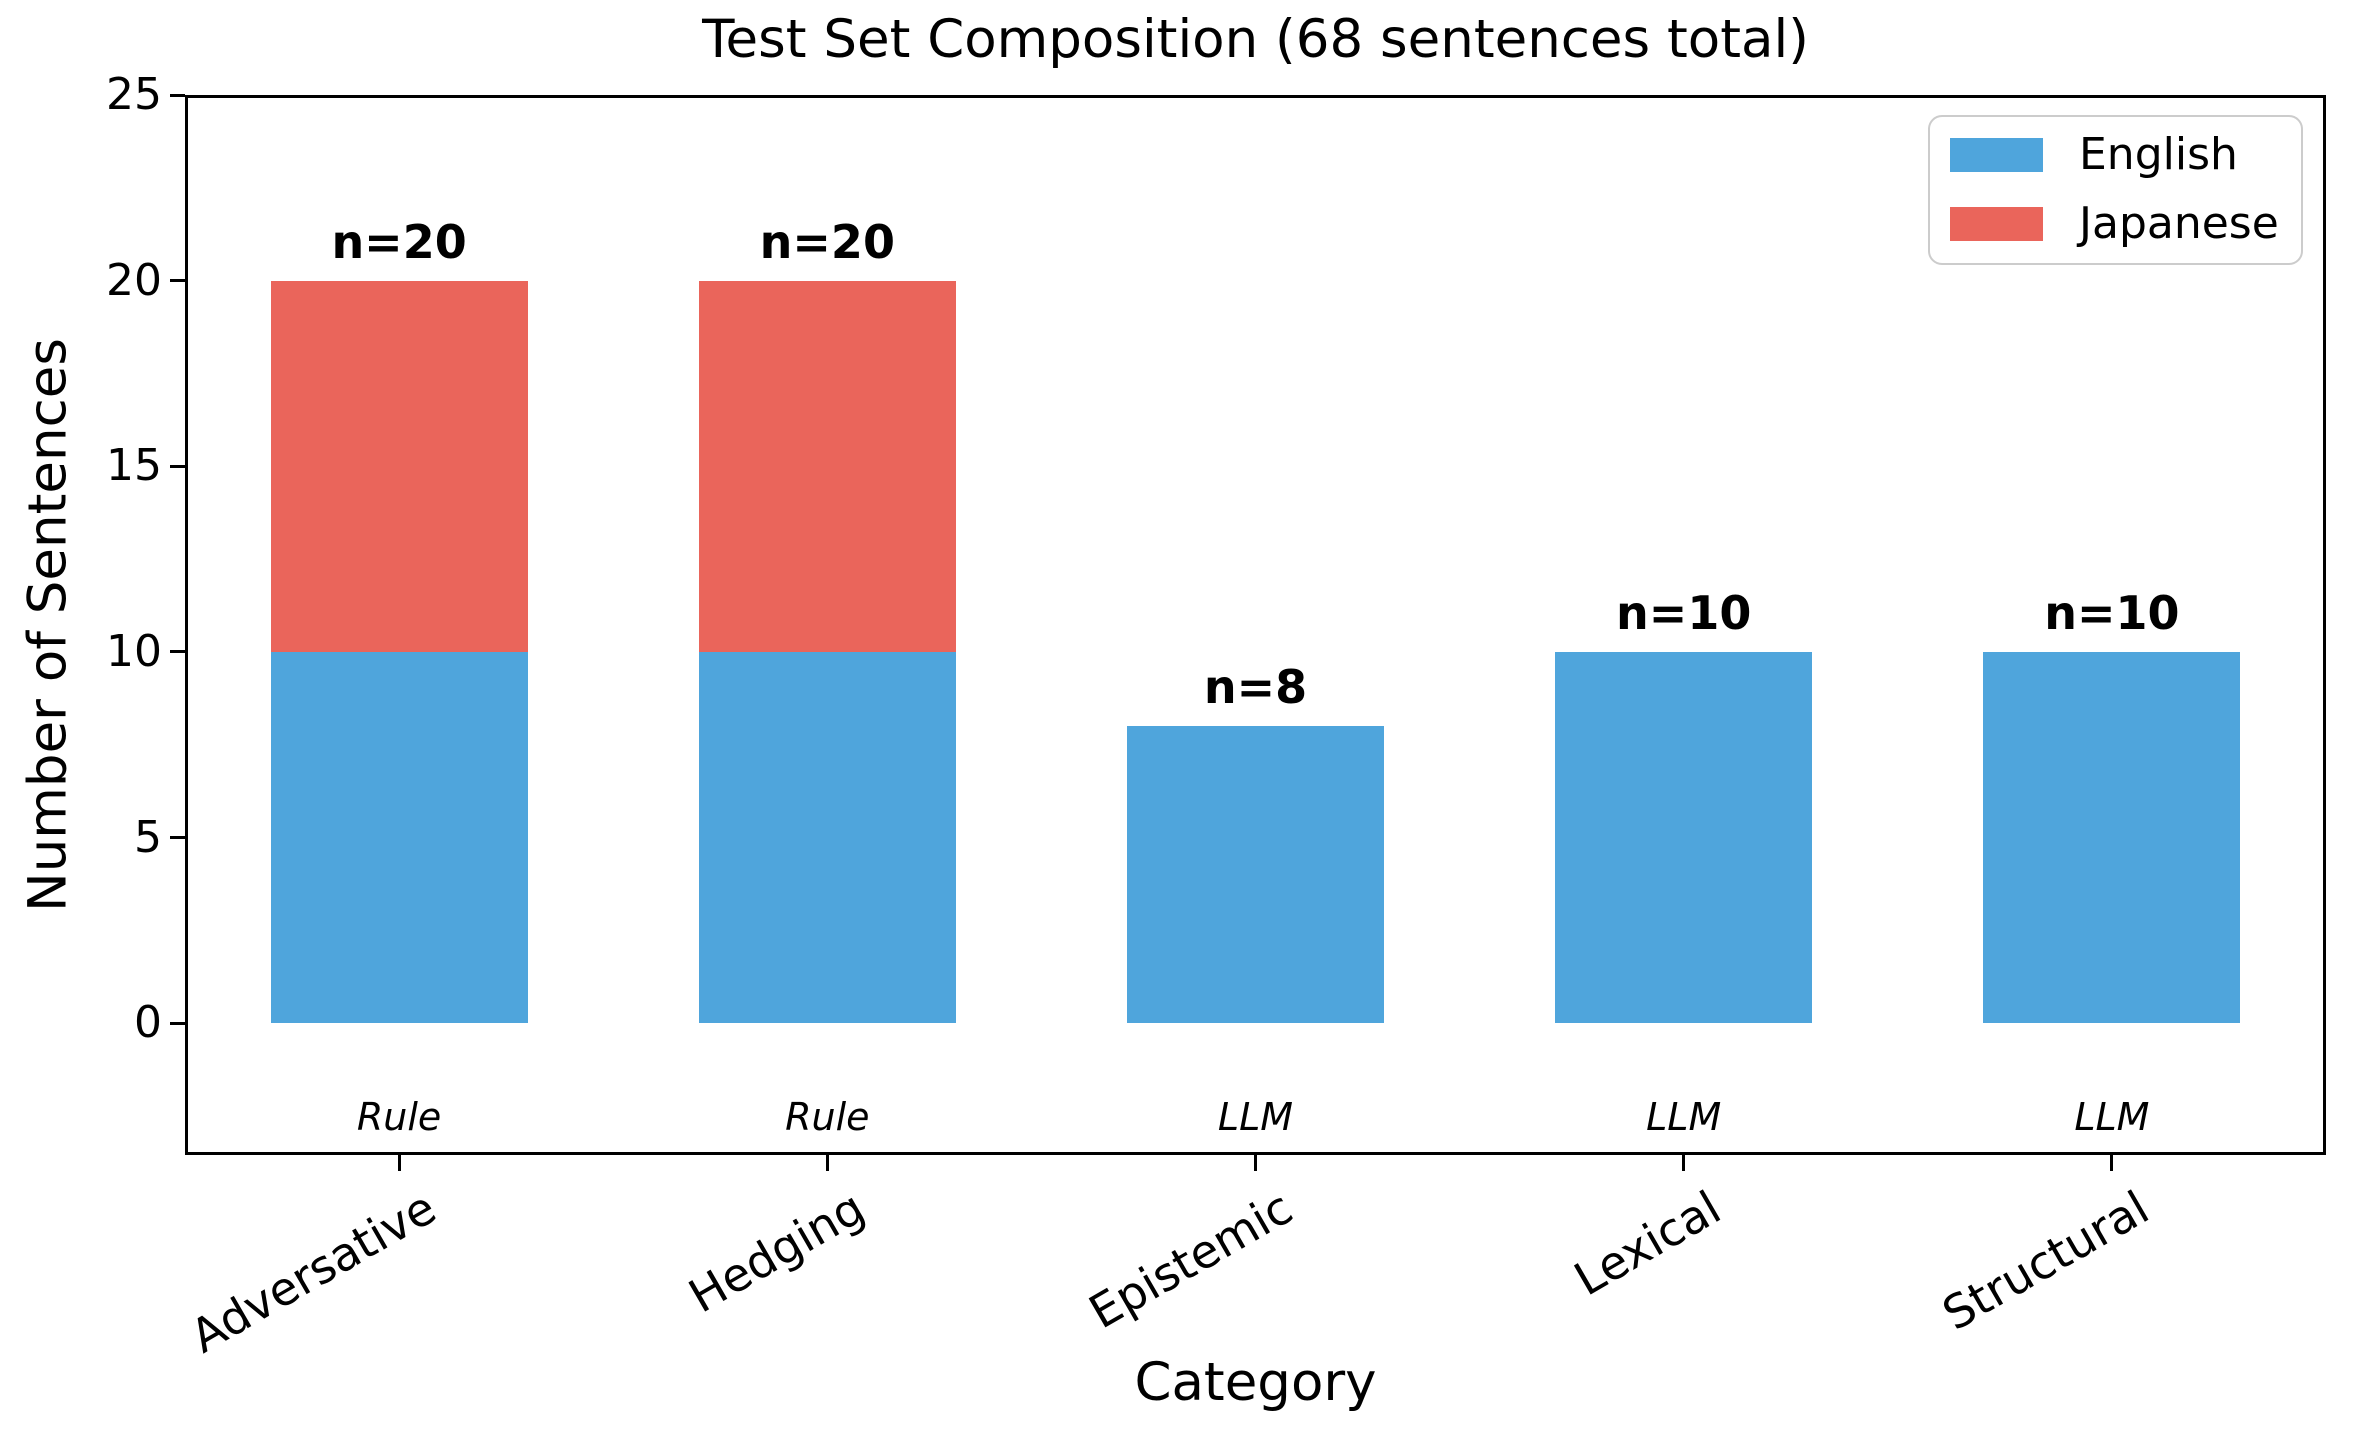  Describe the element at coordinates (1996, 224) in the screenshot. I see `legend-swatch-japanese` at that location.